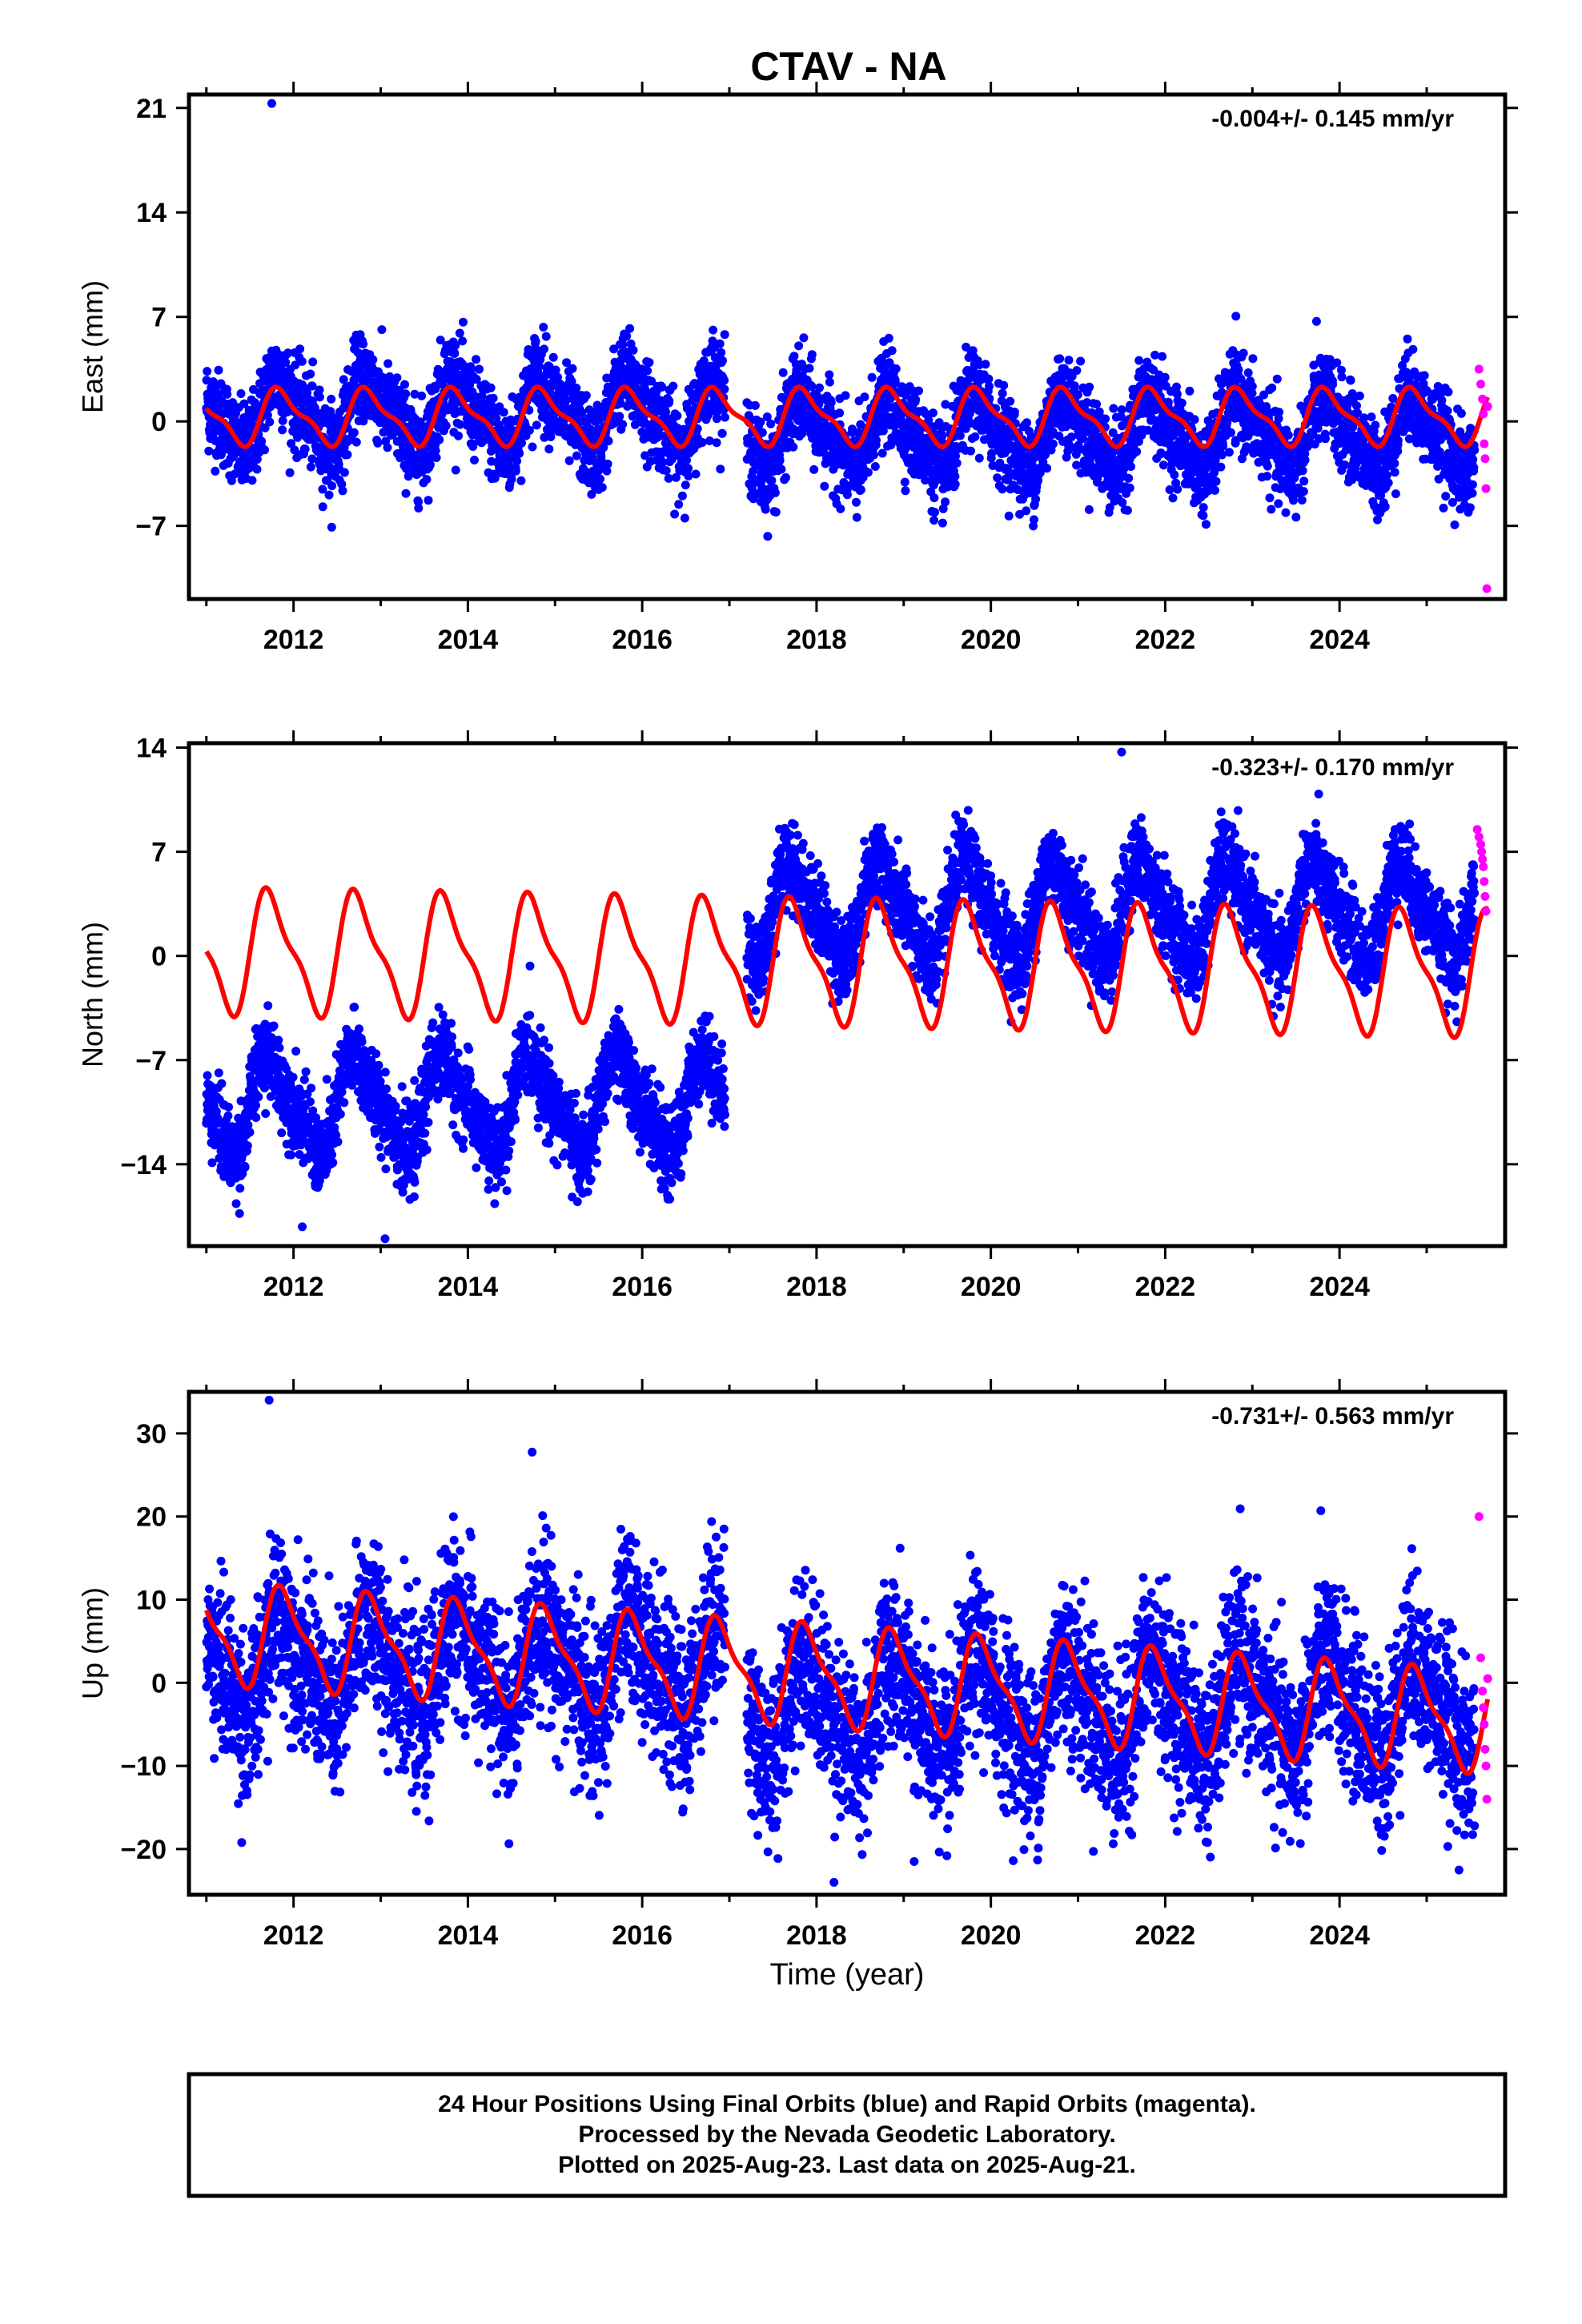 The width and height of the screenshot is (1582, 2324). I want to click on chart-title: CTAV - NA, so click(848, 66).